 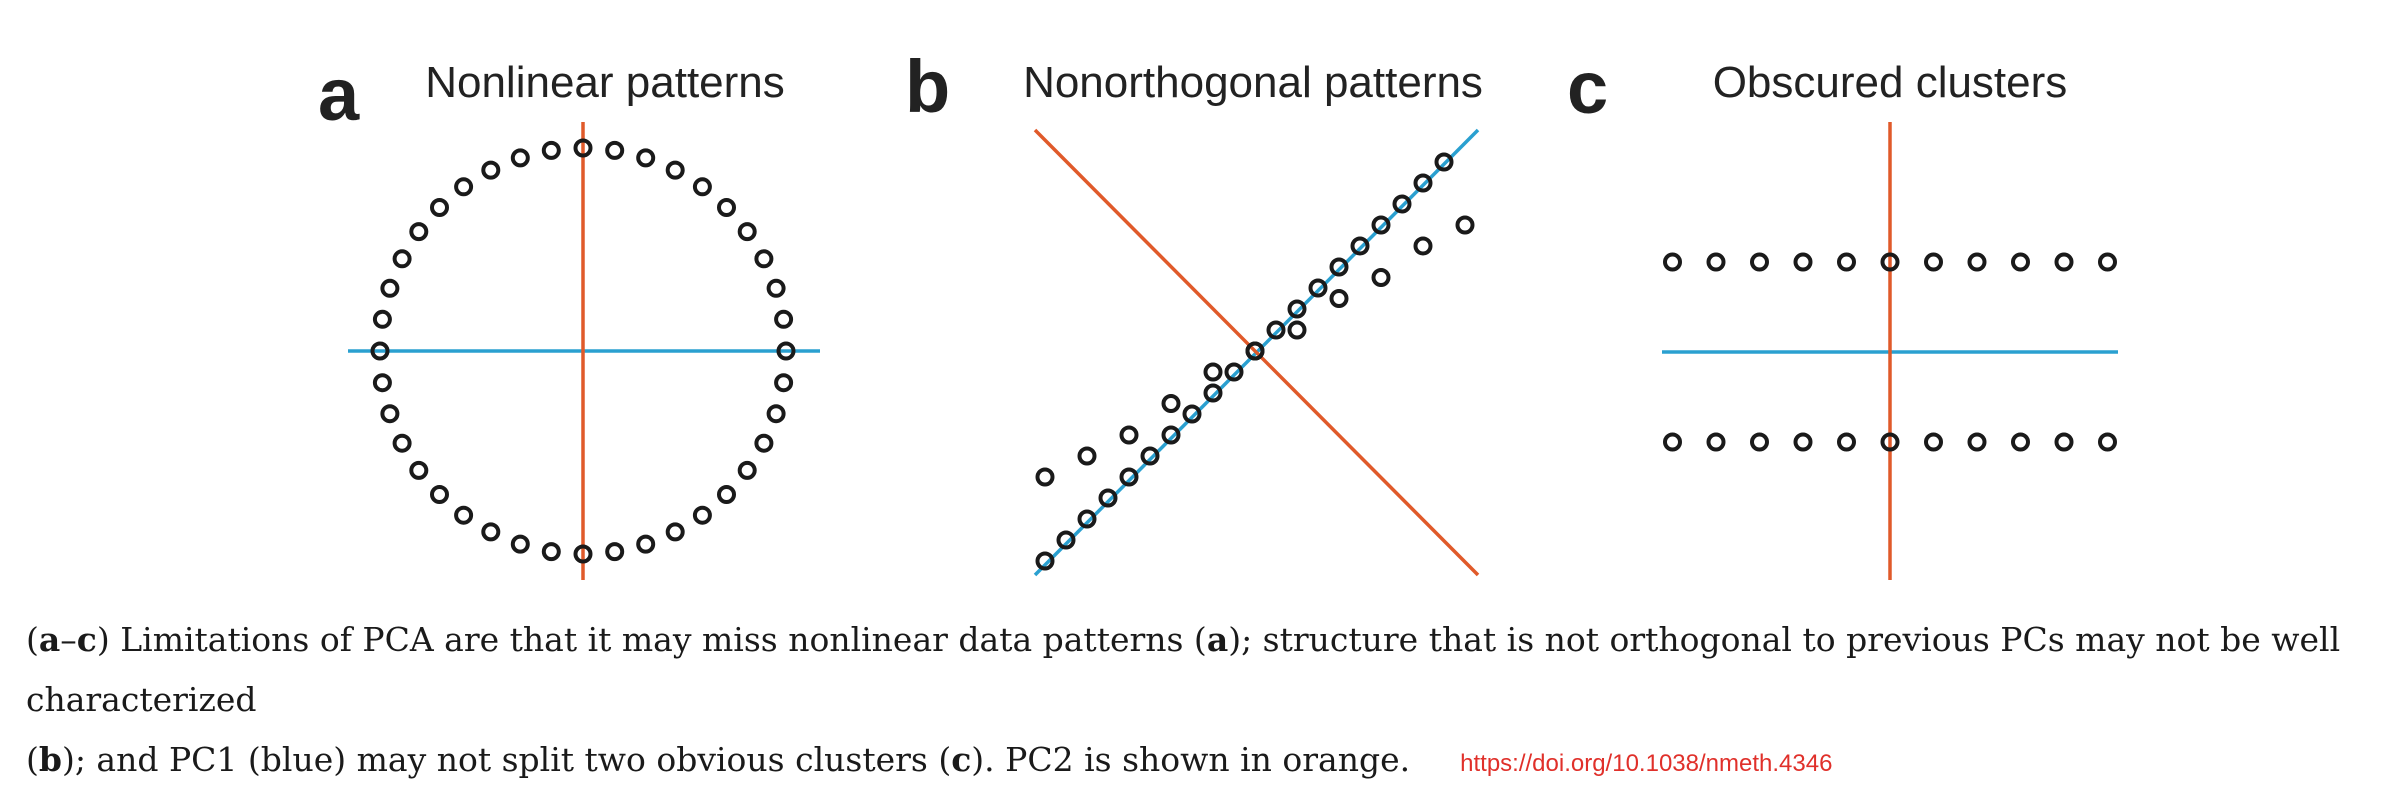 I want to click on caption-ref-a: a, so click(x=1217, y=639).